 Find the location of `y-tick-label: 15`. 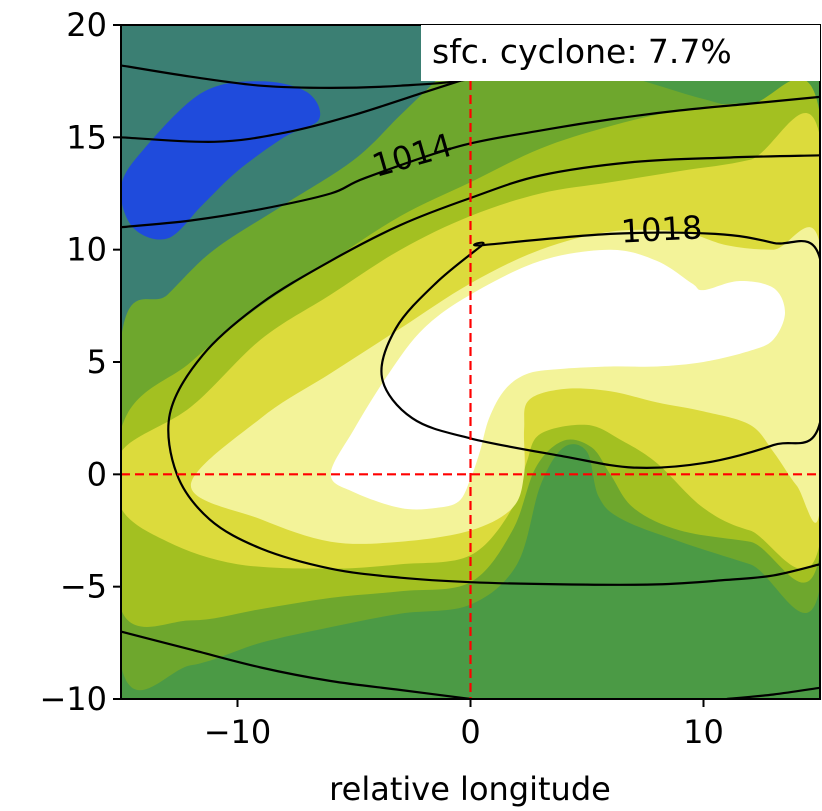

y-tick-label: 15 is located at coordinates (86, 137).